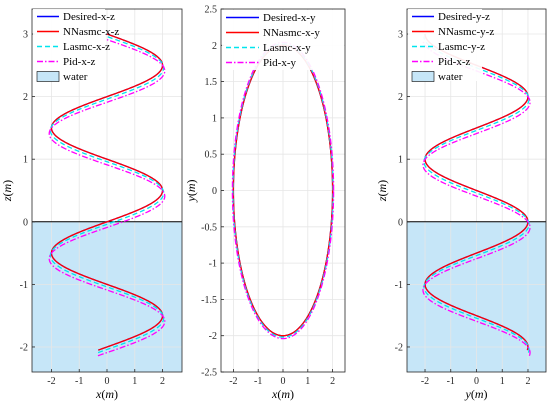 This screenshot has height=407, width=550. I want to click on legend-label: NNasmc-x-z, so click(91, 32).